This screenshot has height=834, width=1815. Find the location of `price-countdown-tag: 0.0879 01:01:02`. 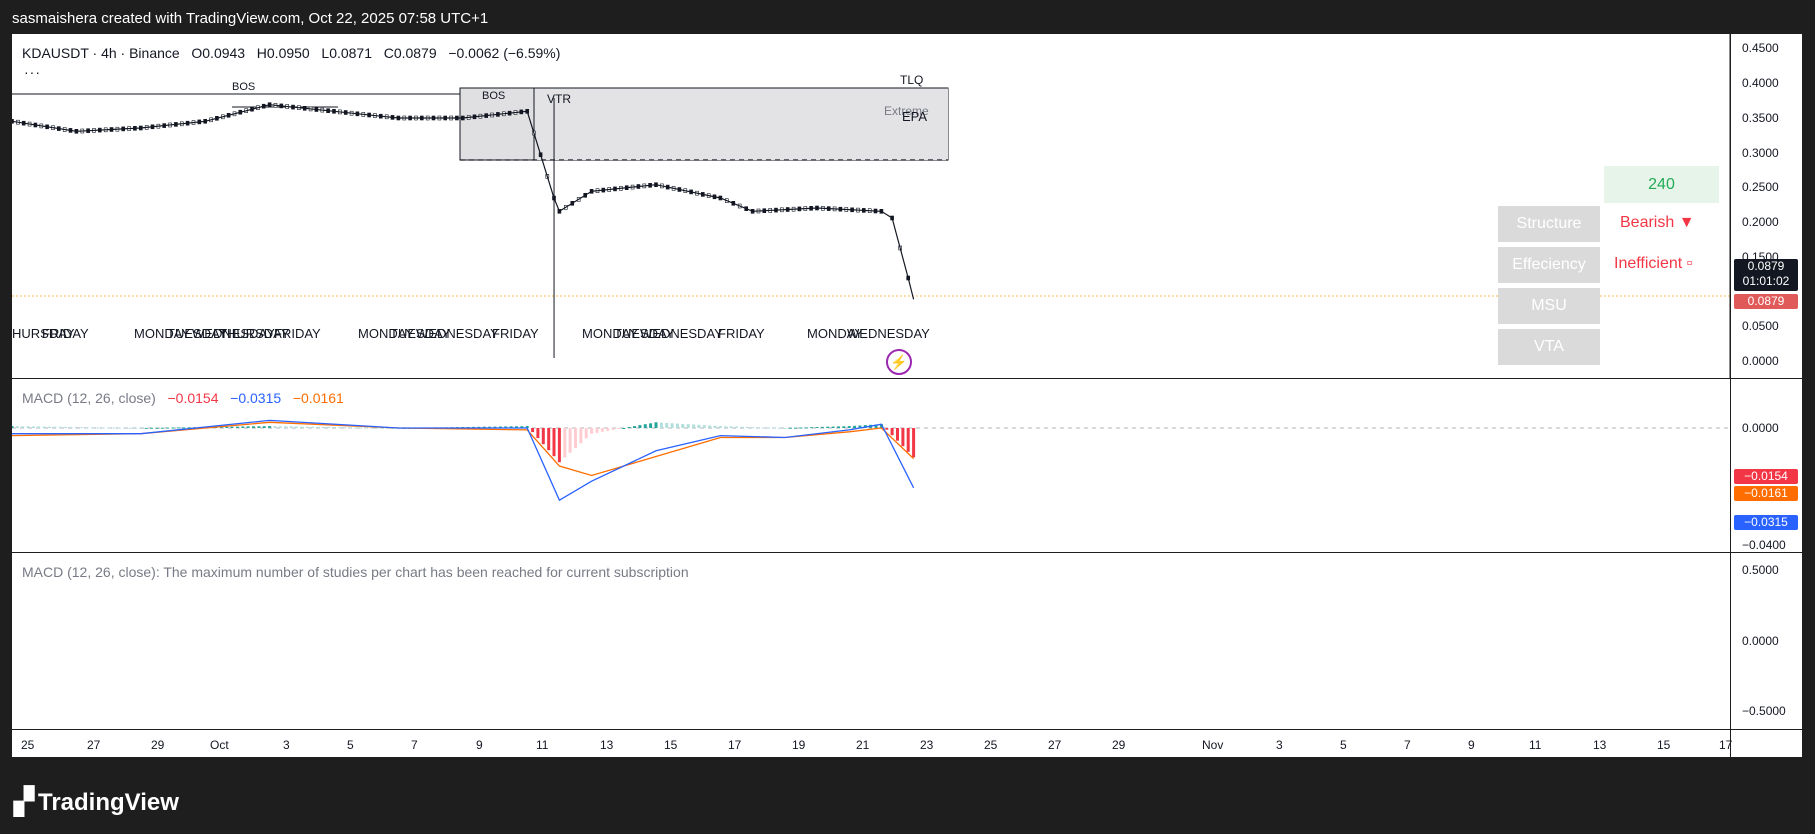

price-countdown-tag: 0.0879 01:01:02 is located at coordinates (1766, 275).